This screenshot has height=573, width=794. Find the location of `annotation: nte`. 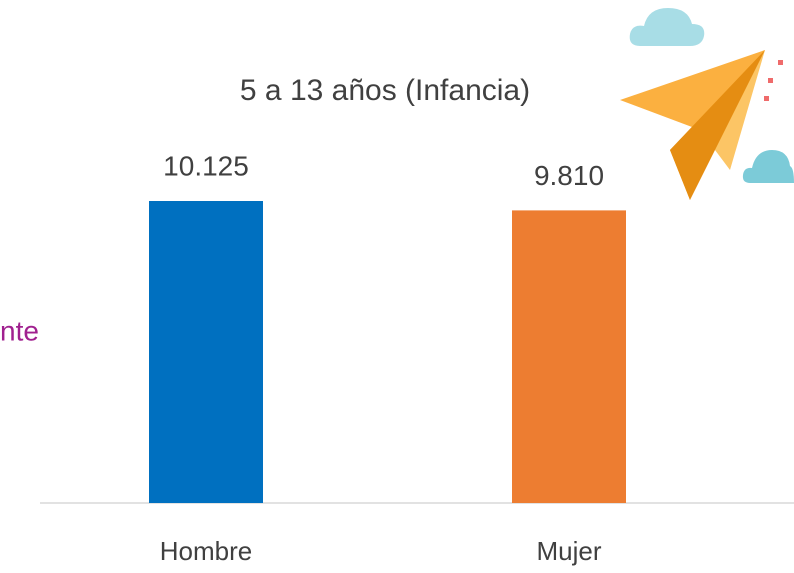

annotation: nte is located at coordinates (19, 330).